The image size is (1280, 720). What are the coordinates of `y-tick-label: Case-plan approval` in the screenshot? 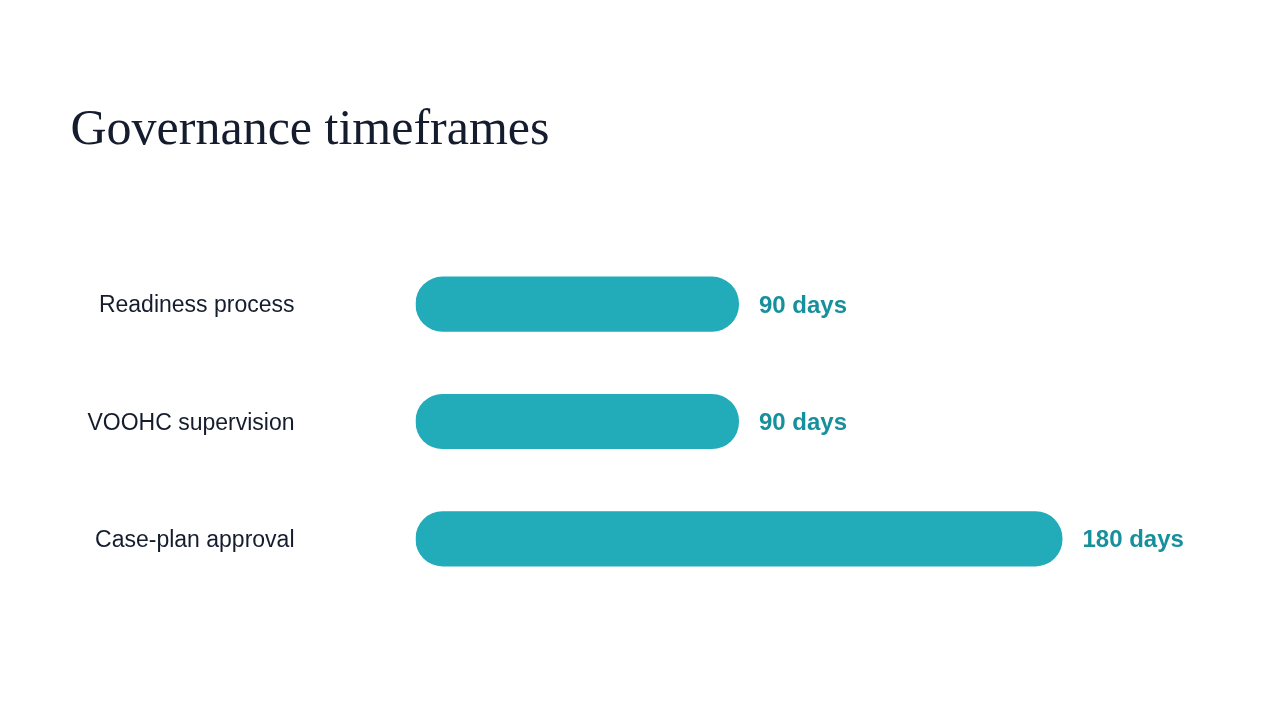 It's located at (195, 538).